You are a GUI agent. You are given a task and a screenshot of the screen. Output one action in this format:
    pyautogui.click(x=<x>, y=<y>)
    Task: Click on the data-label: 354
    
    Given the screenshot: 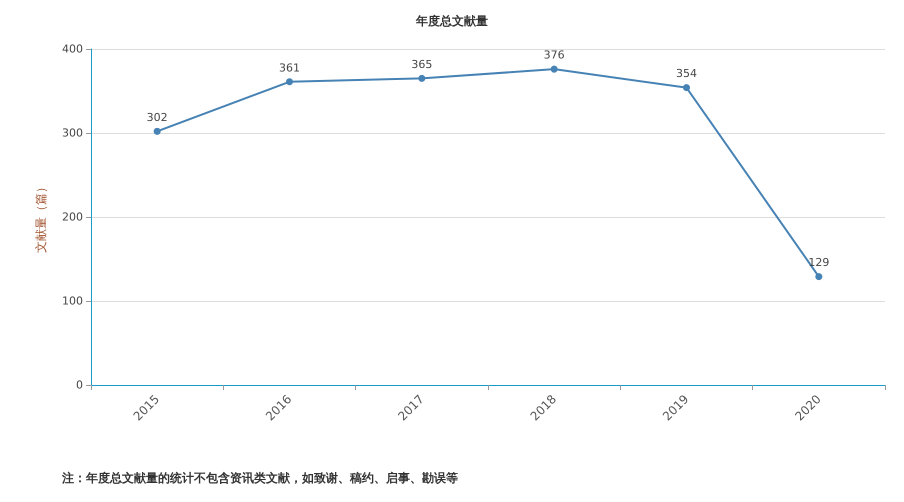 What is the action you would take?
    pyautogui.click(x=686, y=73)
    